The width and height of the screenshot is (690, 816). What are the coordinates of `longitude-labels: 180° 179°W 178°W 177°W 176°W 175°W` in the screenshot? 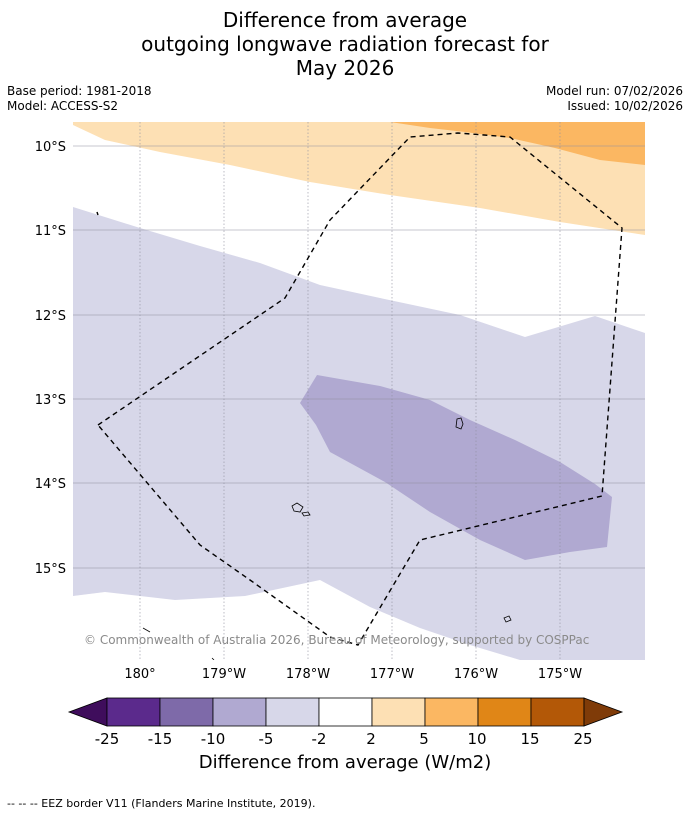 It's located at (353, 674).